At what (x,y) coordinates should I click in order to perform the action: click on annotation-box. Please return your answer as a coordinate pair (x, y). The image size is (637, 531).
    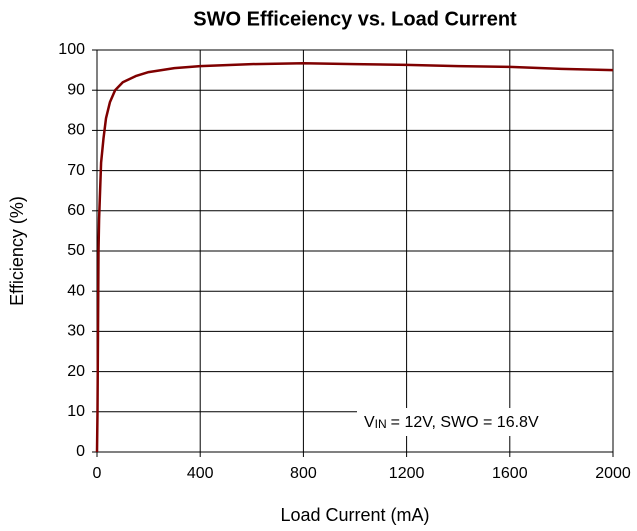
    Looking at the image, I should click on (485, 422).